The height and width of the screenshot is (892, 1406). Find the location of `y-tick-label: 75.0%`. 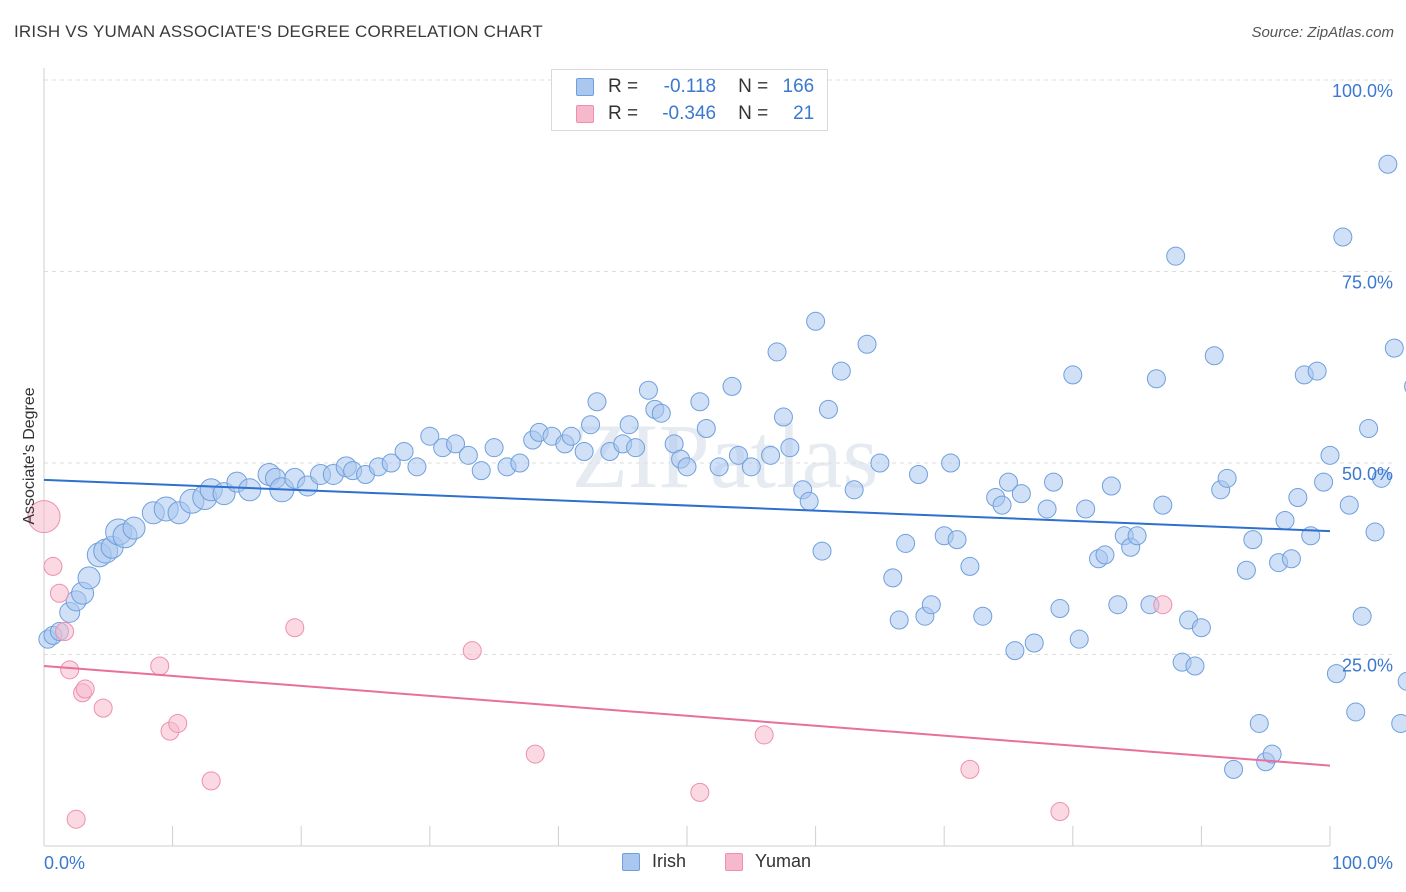

y-tick-label: 75.0% is located at coordinates (1367, 283).